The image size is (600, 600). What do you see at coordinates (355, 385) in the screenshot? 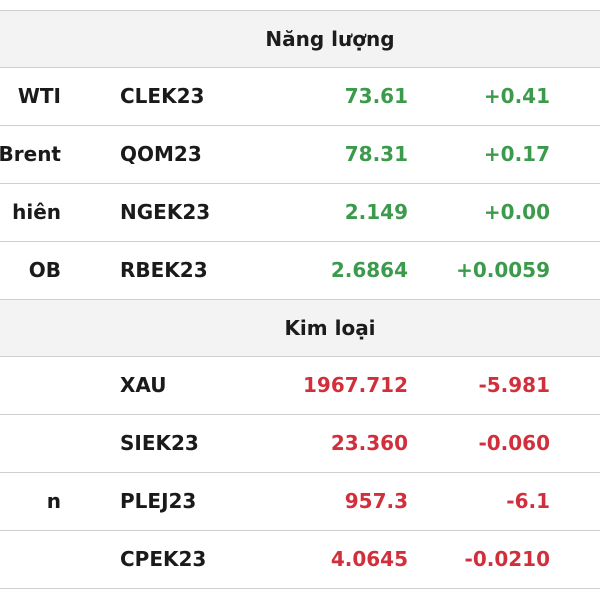
I see `commodity-price: 1967.712` at bounding box center [355, 385].